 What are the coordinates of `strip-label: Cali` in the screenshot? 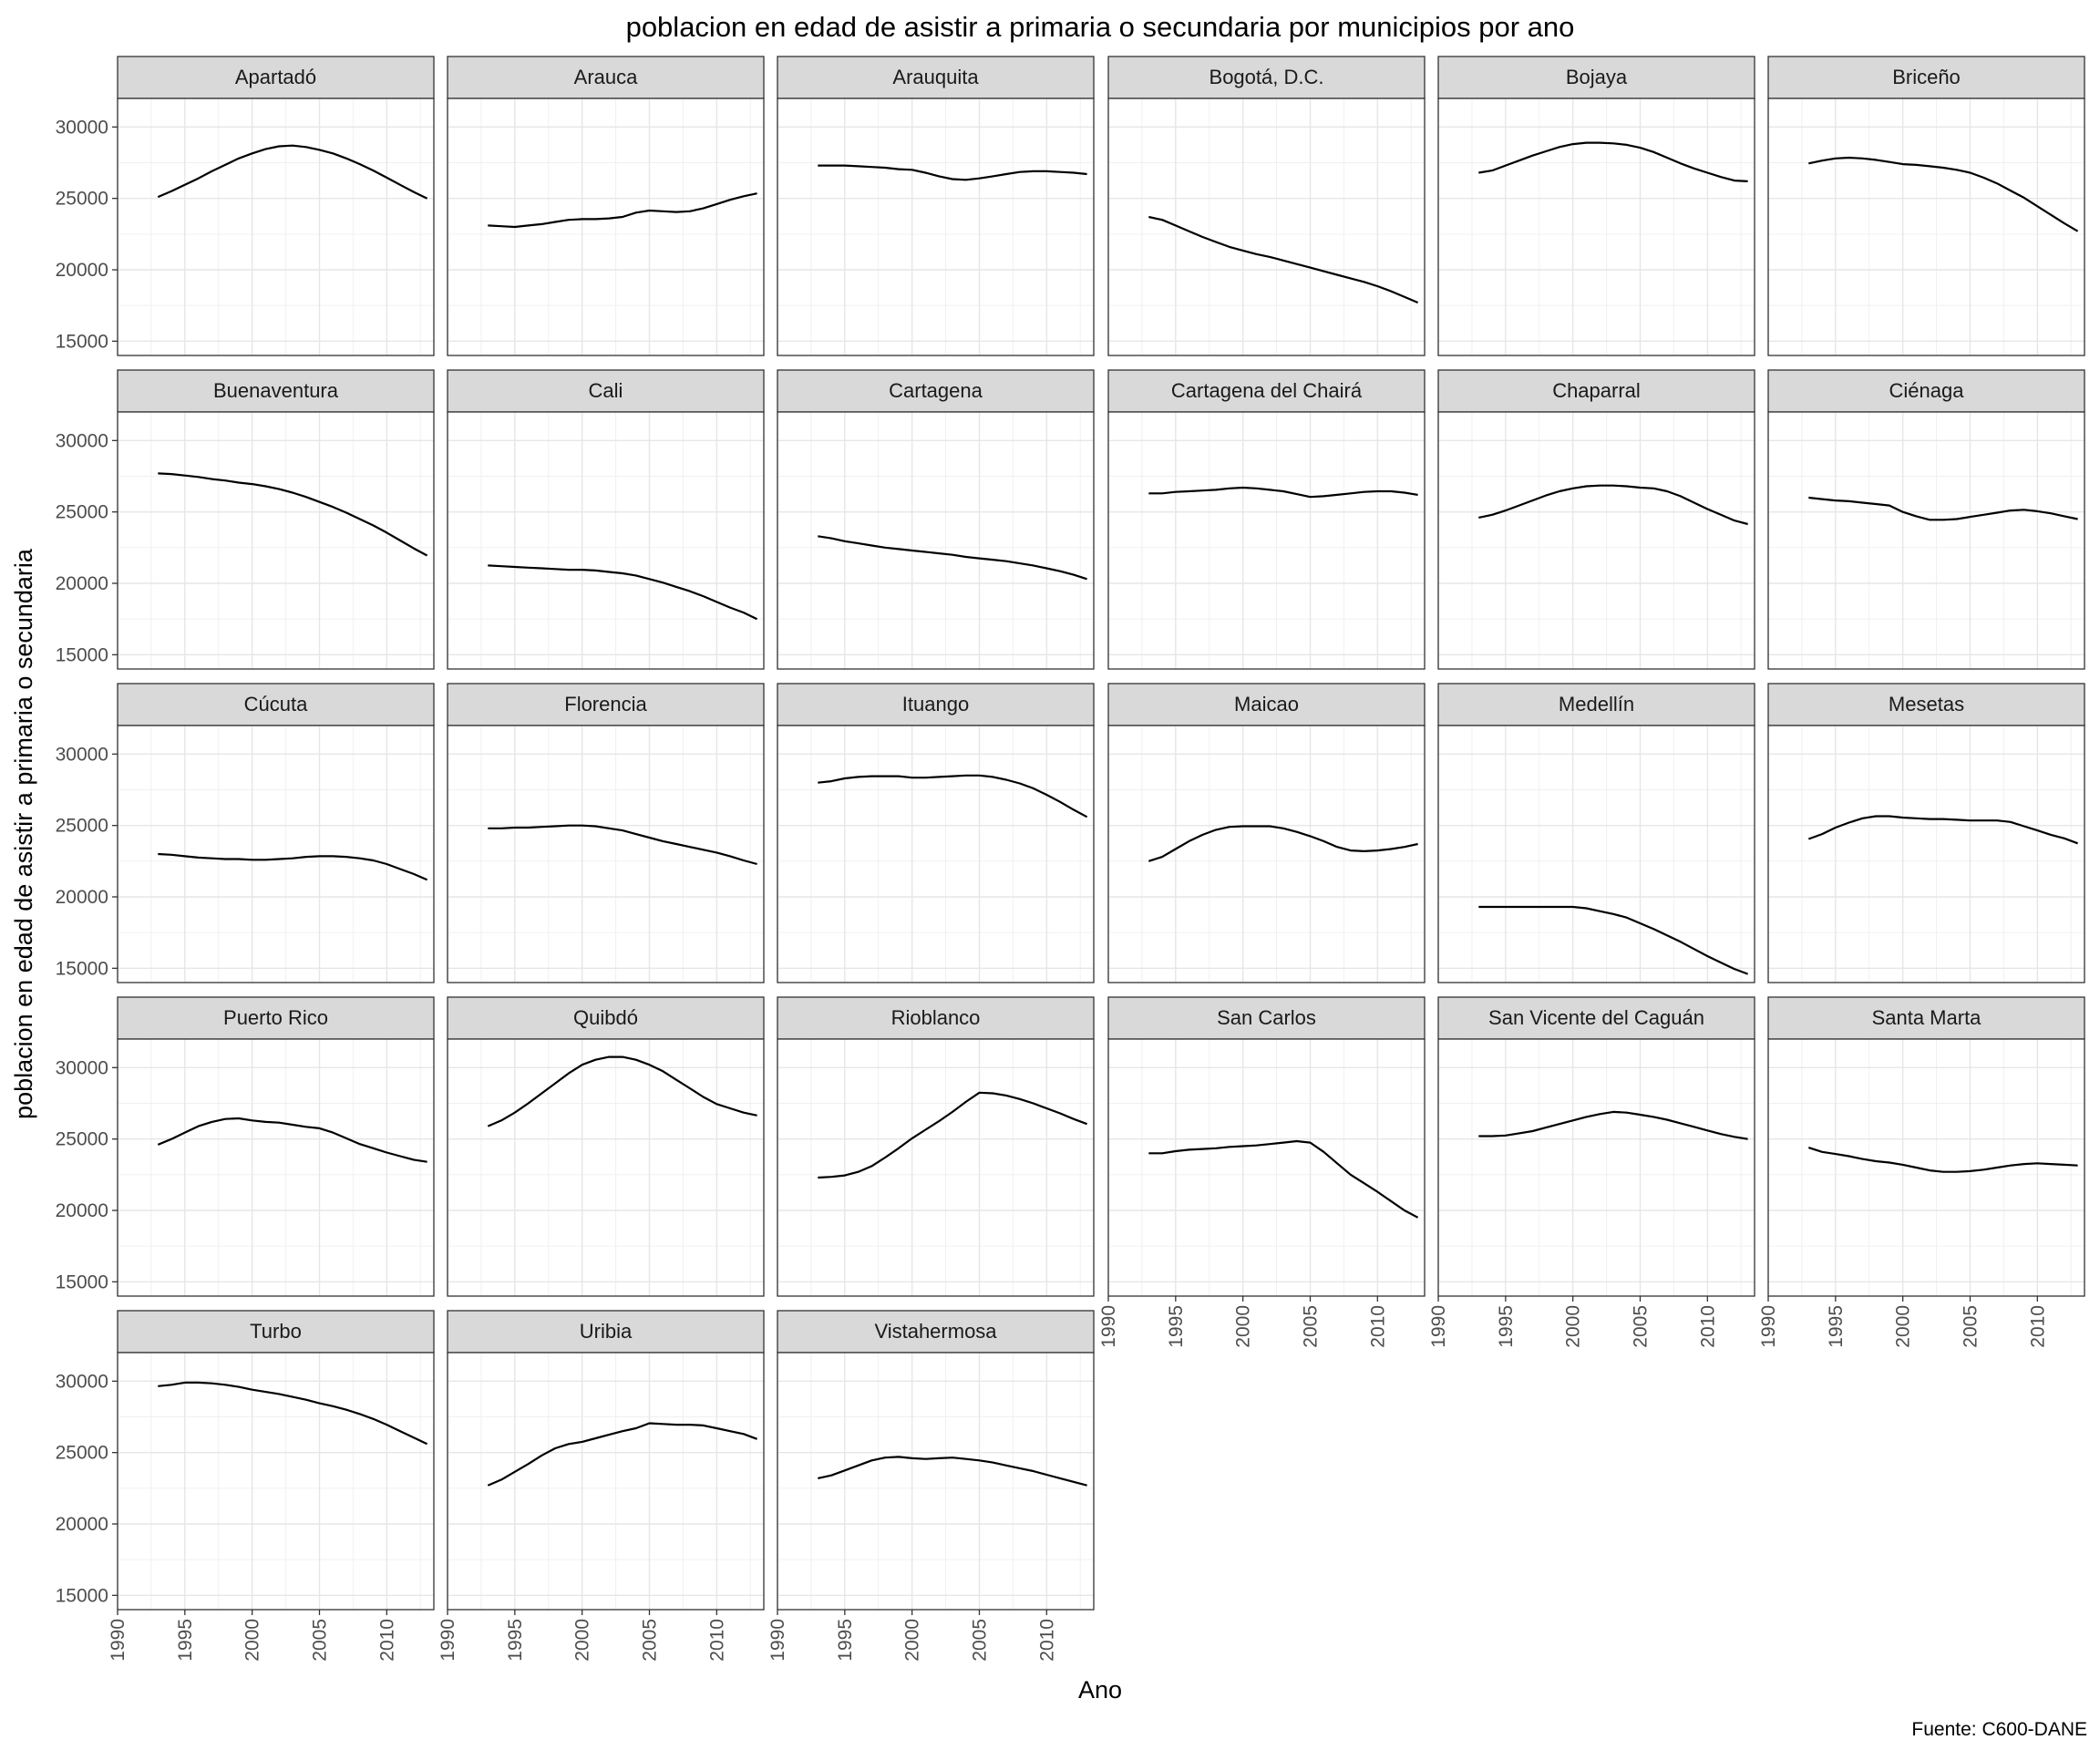 It's located at (606, 391).